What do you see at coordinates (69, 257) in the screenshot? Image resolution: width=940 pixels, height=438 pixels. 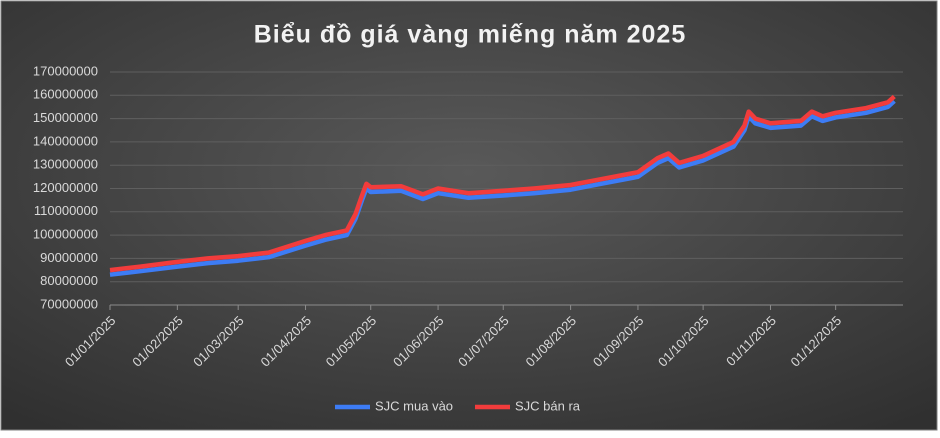 I see `y-tick-label: 90000000` at bounding box center [69, 257].